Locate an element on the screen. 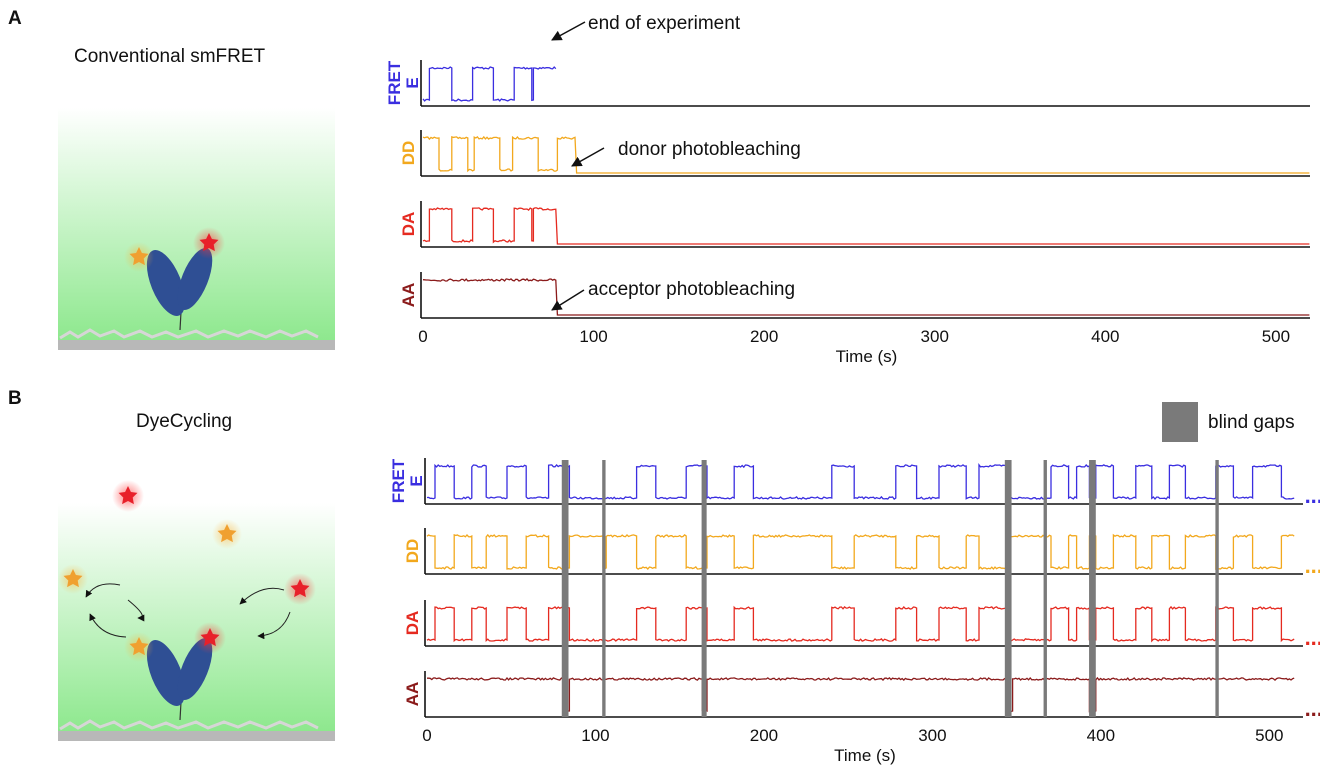 This screenshot has width=1320, height=773. annotation-label: acceptor photobleaching is located at coordinates (691, 289).